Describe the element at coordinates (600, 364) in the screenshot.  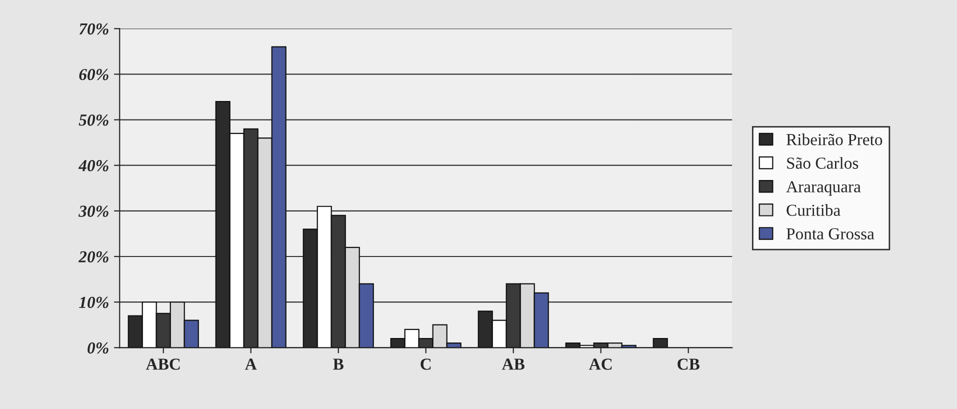
I see `x-tick-label: AC` at that location.